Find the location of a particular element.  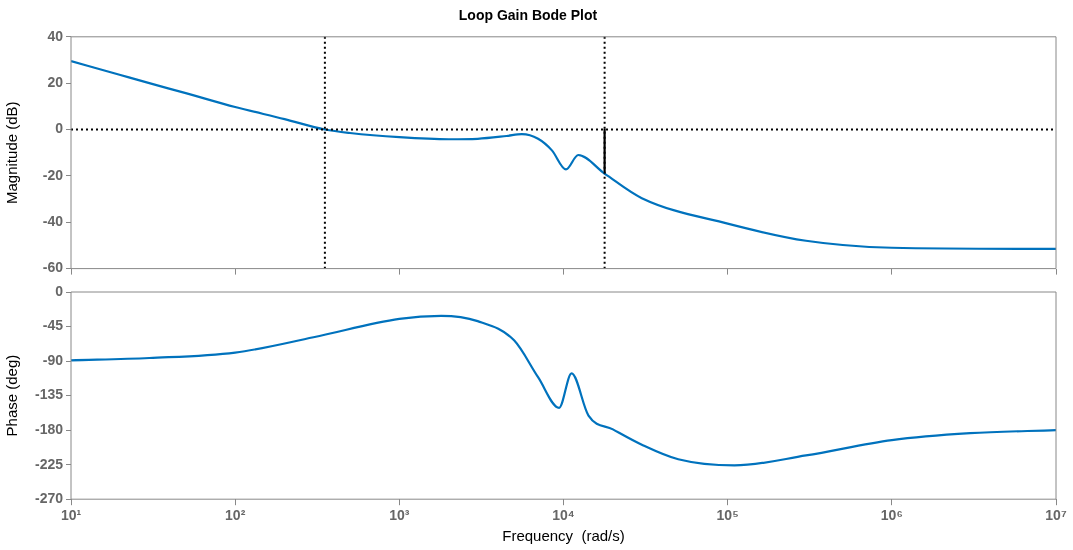

x-tick-label: 10³ is located at coordinates (399, 515).